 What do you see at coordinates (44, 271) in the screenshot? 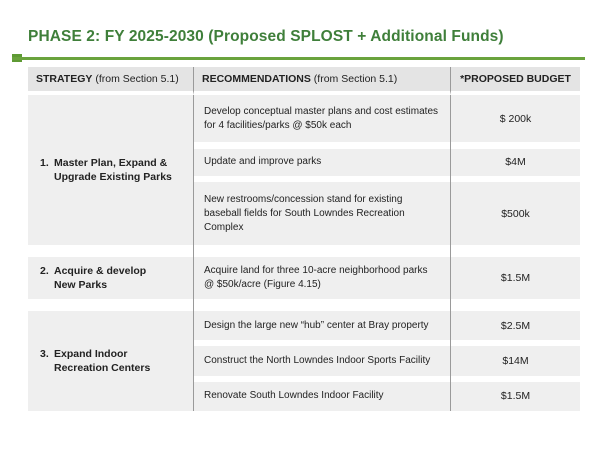
I see `strategy-number: 2.` at bounding box center [44, 271].